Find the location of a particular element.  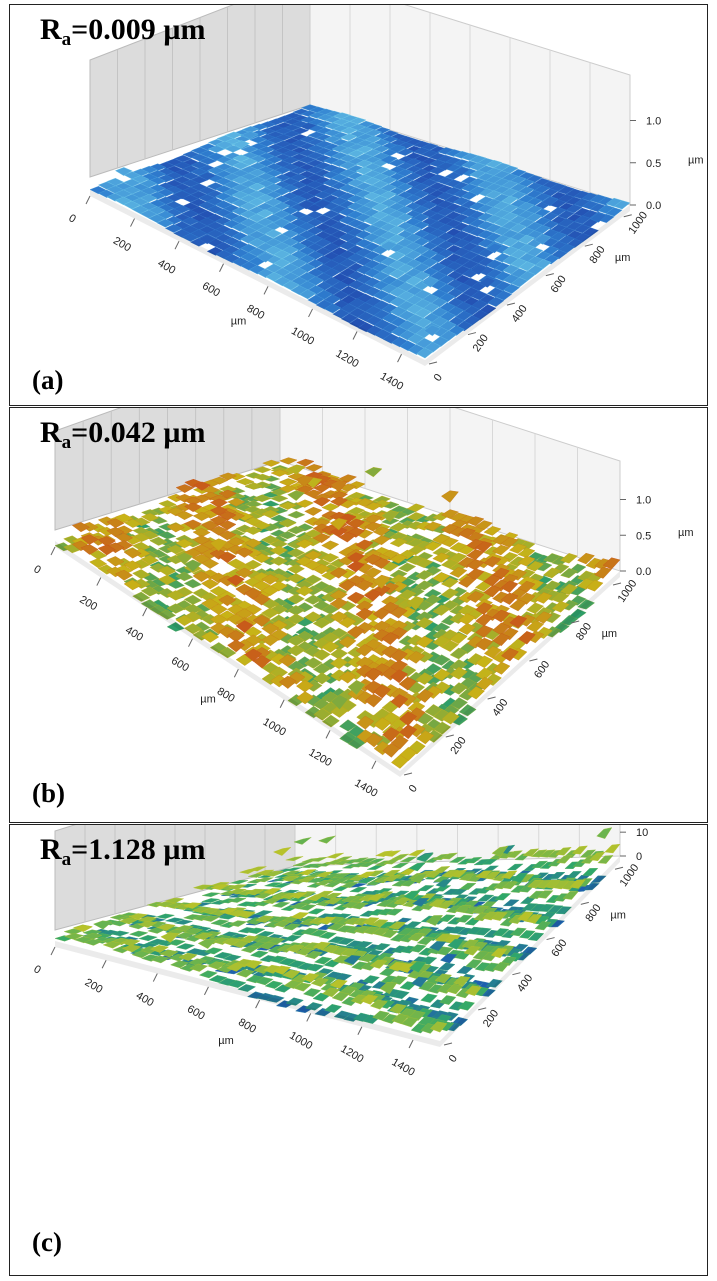

panel-label-a: (a) is located at coordinates (48, 380).